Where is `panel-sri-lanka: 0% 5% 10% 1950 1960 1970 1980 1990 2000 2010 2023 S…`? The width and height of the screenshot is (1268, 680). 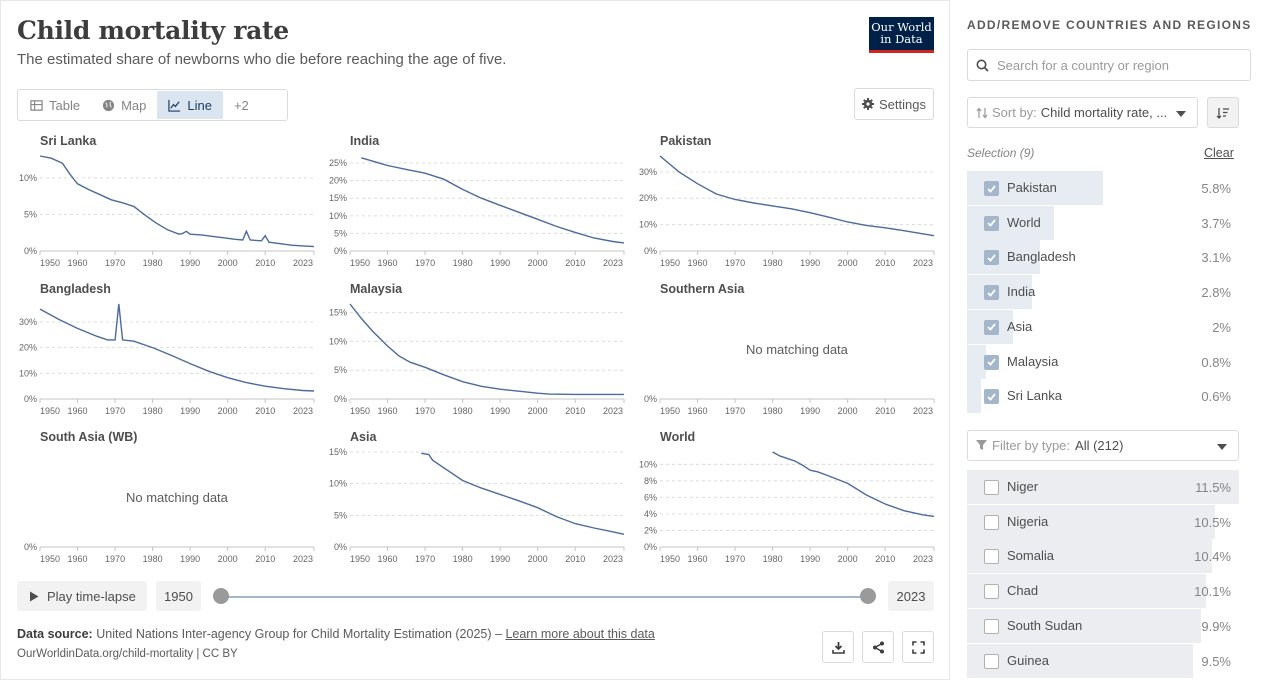
panel-sri-lanka: 0% 5% 10% 1950 1960 1970 1980 1990 2000 2010 2023 S… is located at coordinates (166, 204).